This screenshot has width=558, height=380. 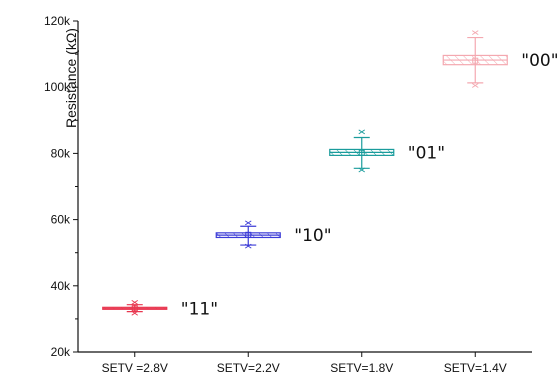 I want to click on box-2: "01", so click(x=387, y=151).